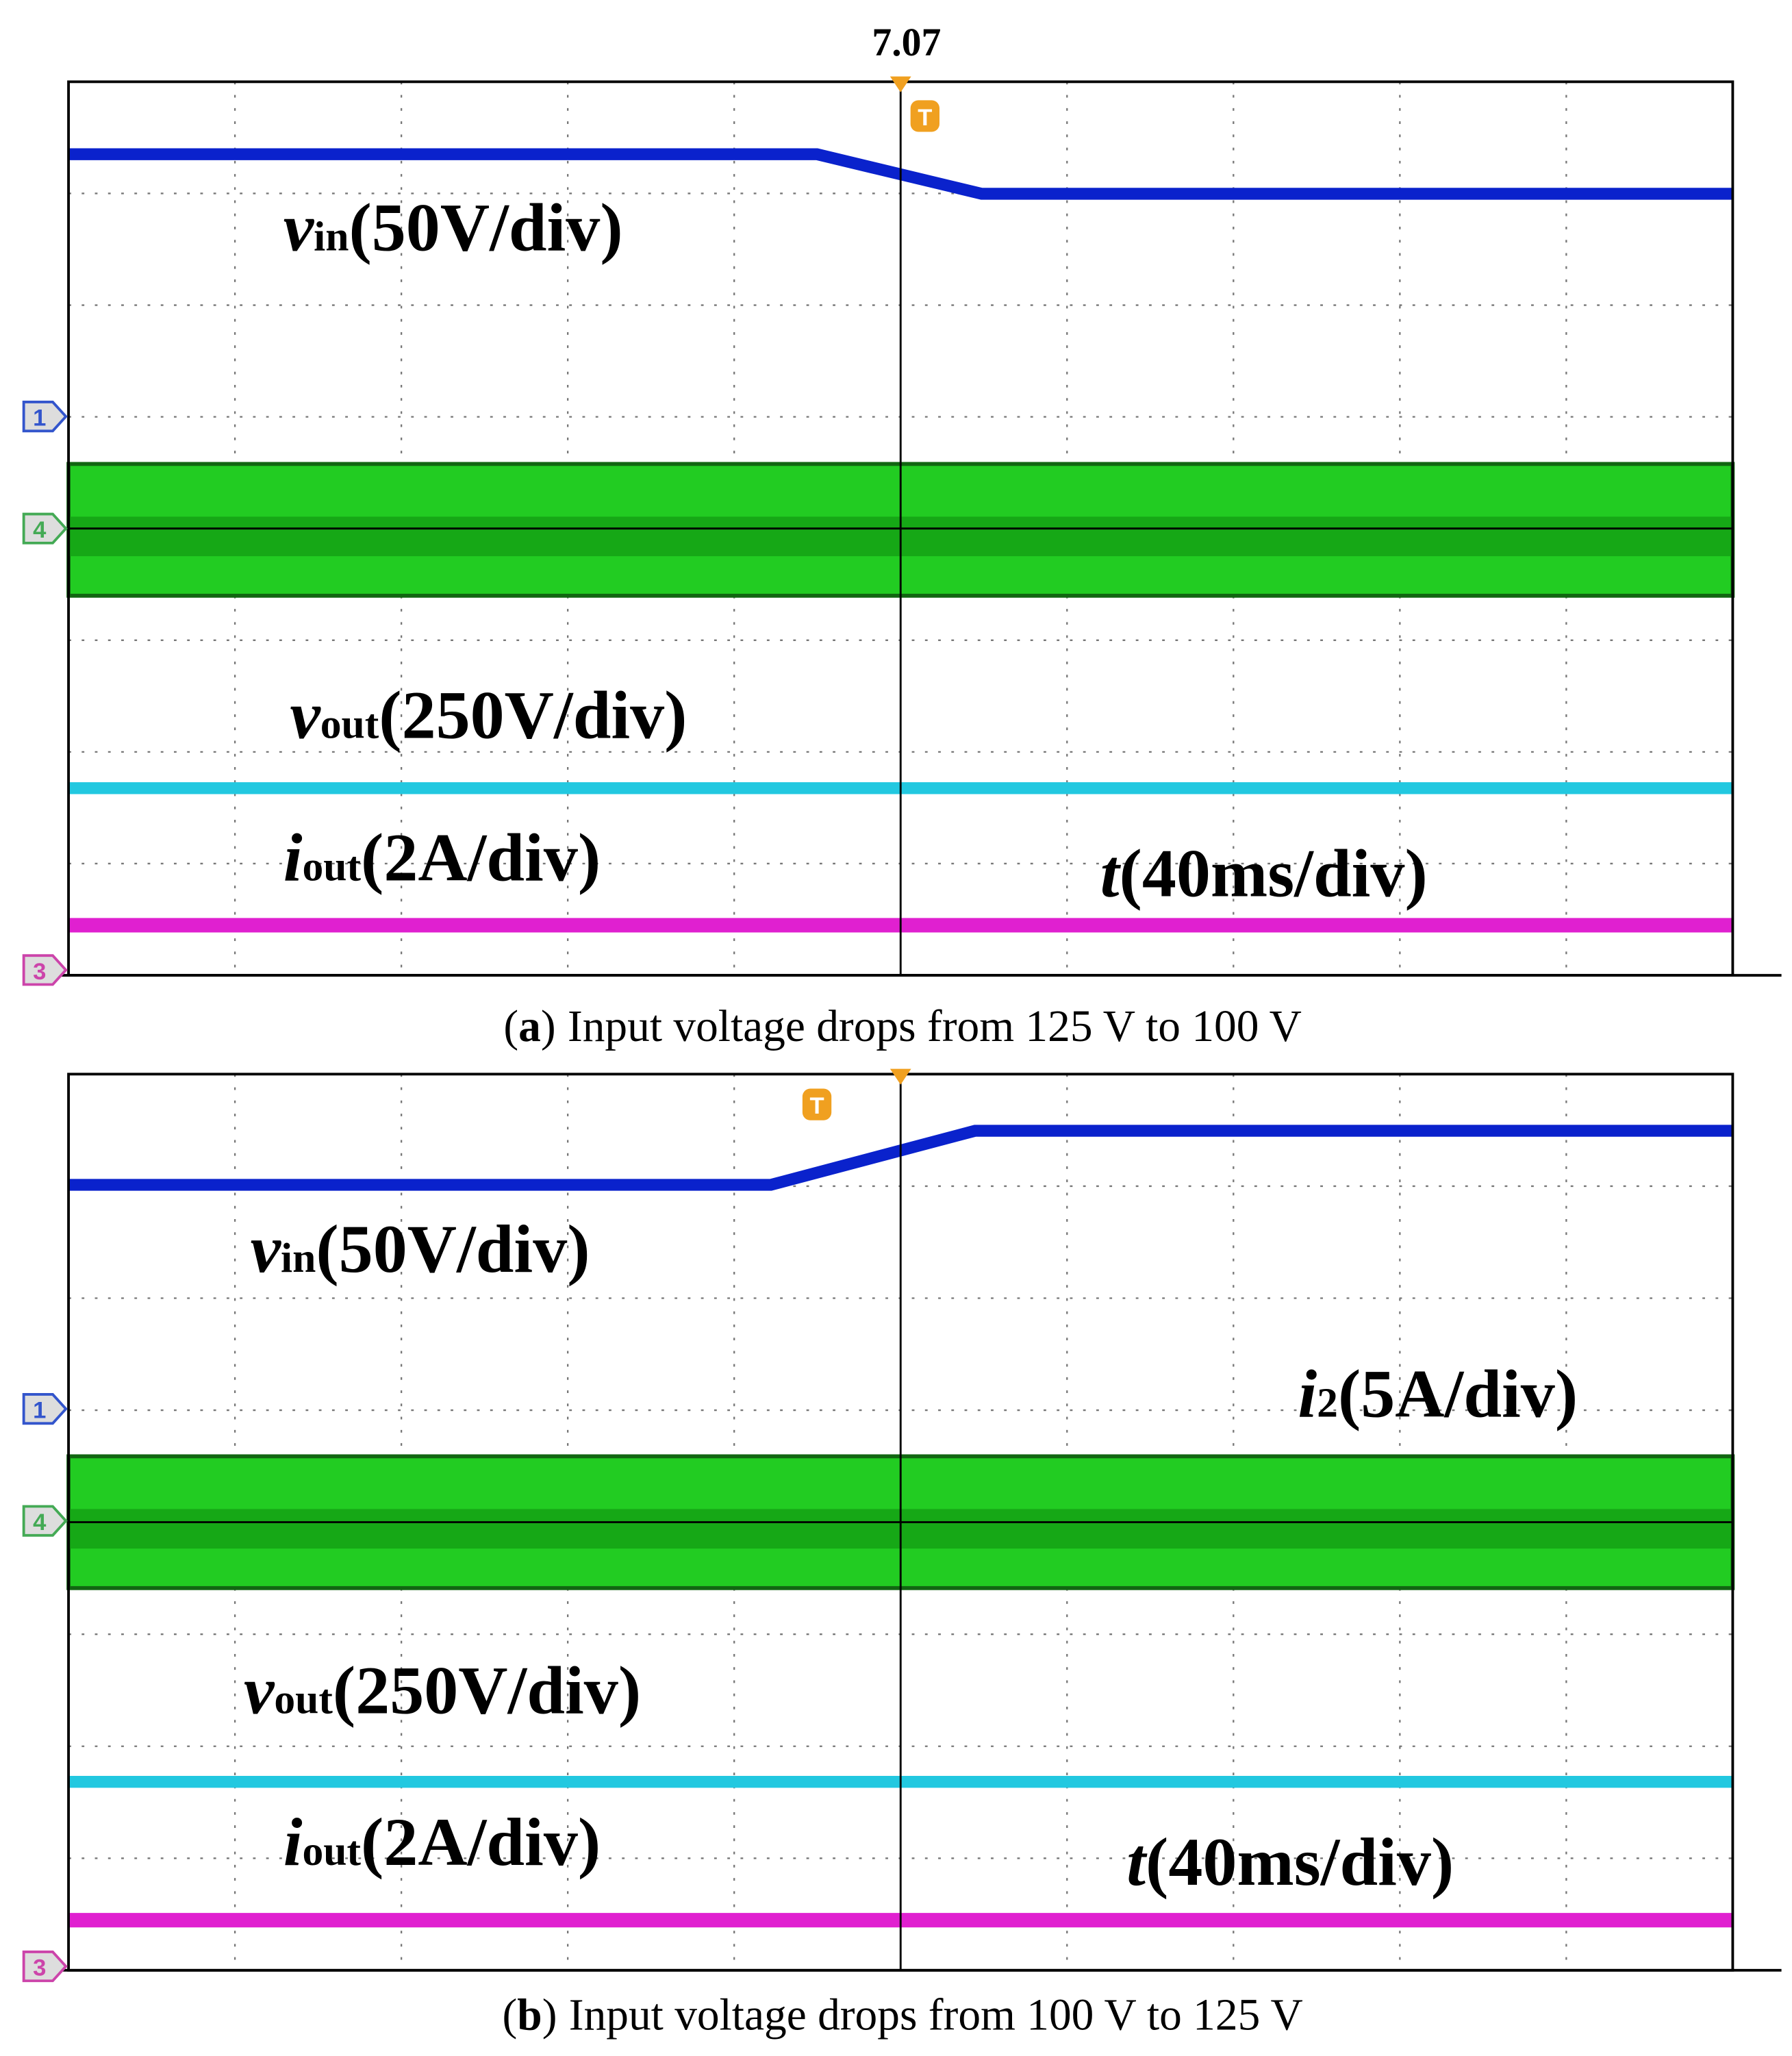 Image resolution: width=1792 pixels, height=2056 pixels. Describe the element at coordinates (529, 2015) in the screenshot. I see `caption-letter: b` at that location.